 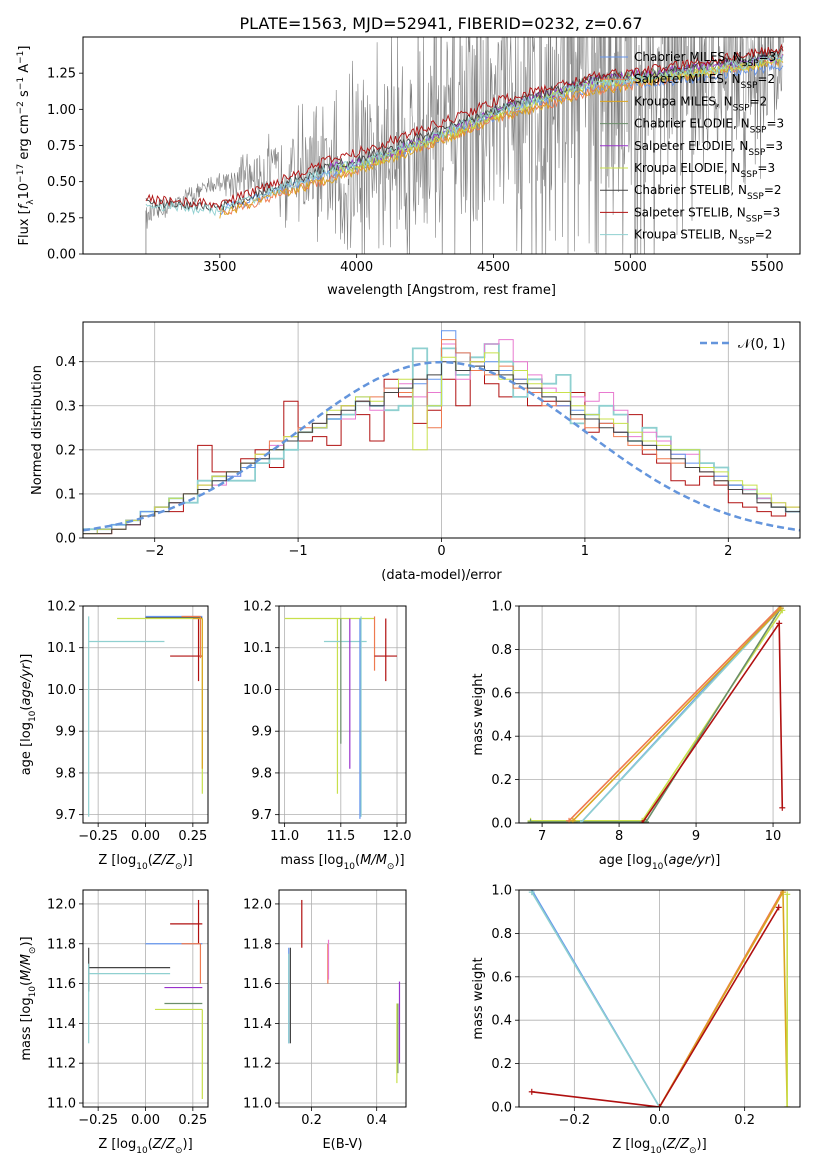 What do you see at coordinates (705, 59) in the screenshot?
I see `legend-entry: Chabrier MILES, NSSP=3` at bounding box center [705, 59].